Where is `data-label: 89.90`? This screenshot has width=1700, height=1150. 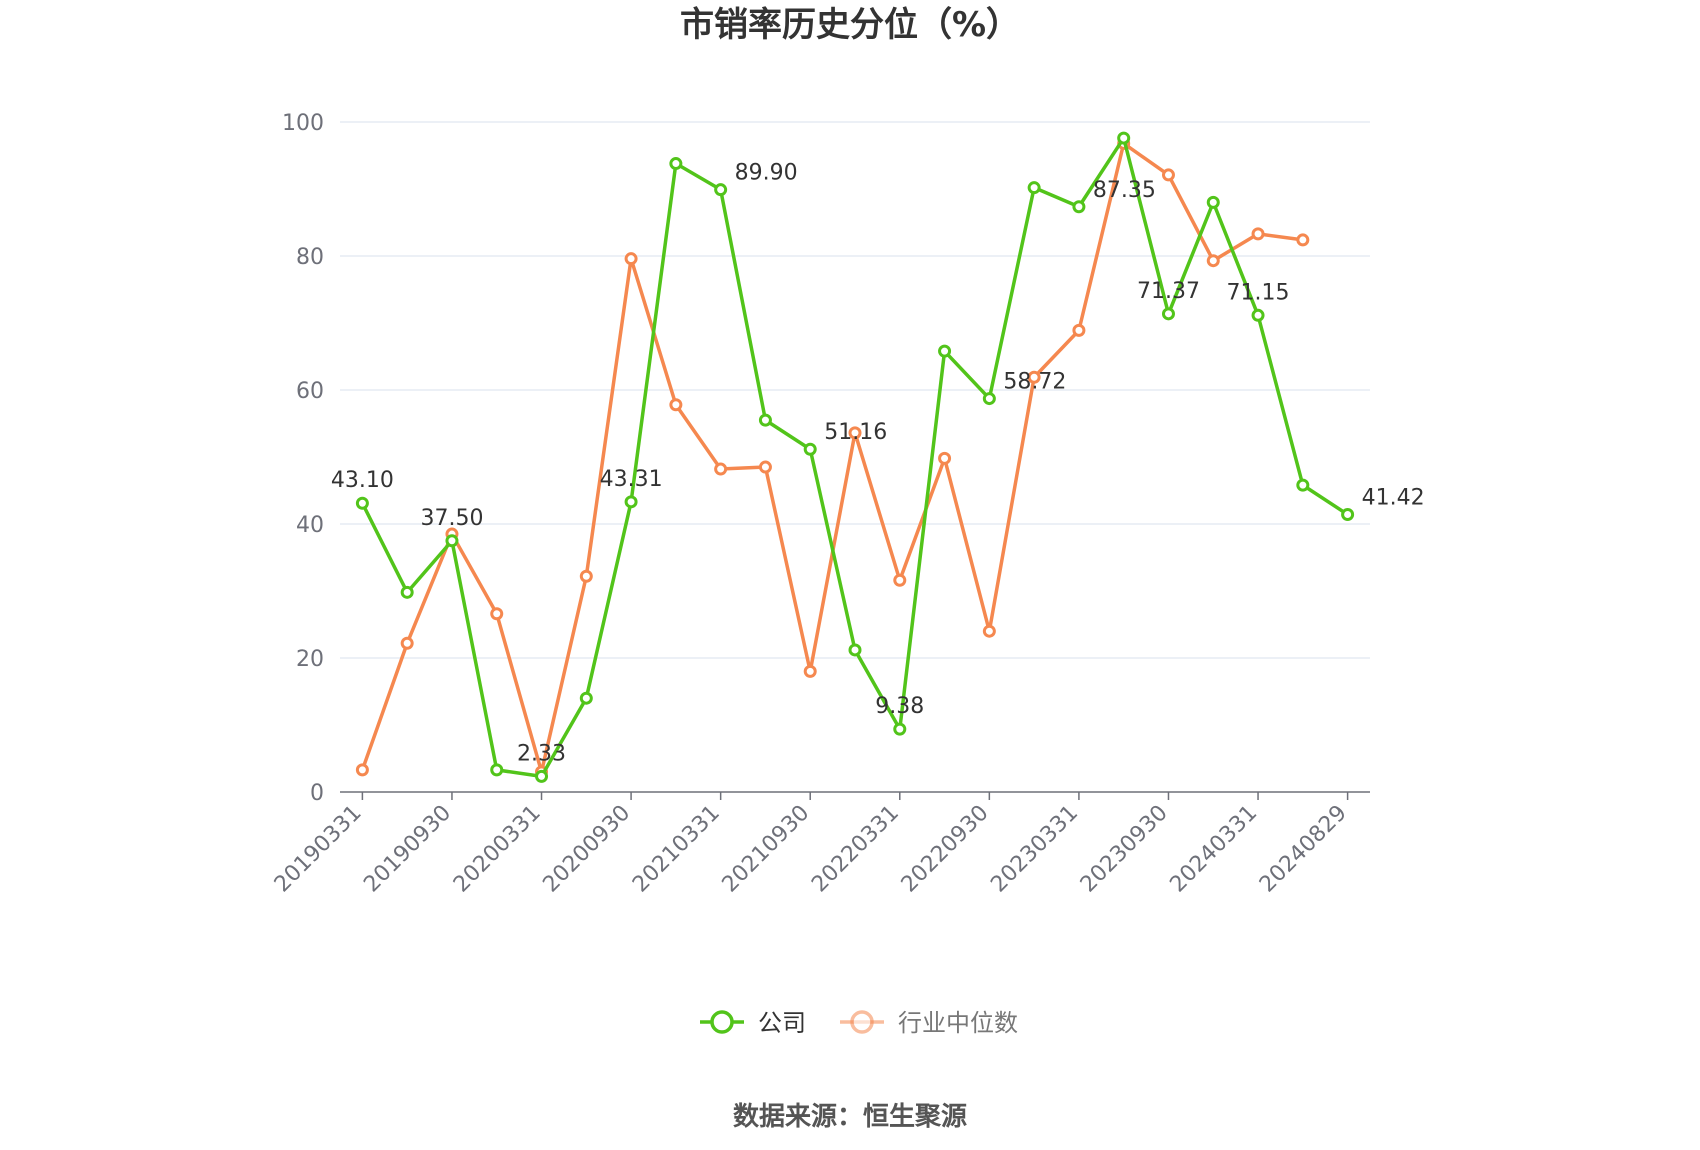 data-label: 89.90 is located at coordinates (766, 173).